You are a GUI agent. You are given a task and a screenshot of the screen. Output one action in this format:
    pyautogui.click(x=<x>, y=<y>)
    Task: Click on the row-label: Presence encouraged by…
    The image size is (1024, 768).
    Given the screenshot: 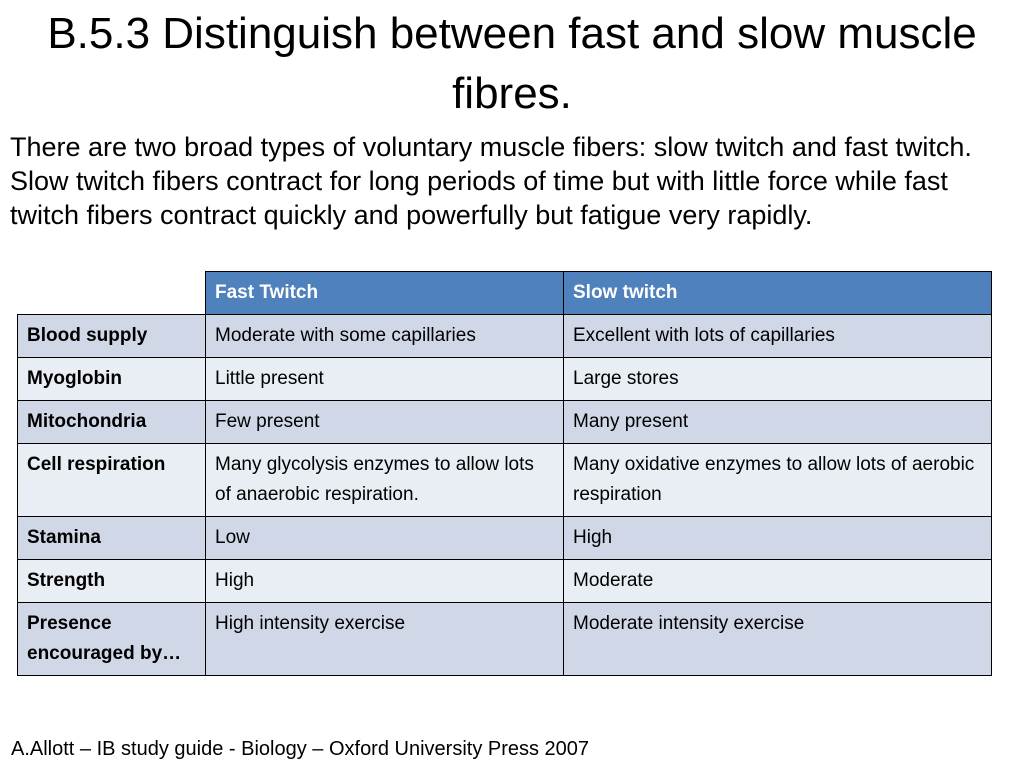 What is the action you would take?
    pyautogui.click(x=111, y=639)
    